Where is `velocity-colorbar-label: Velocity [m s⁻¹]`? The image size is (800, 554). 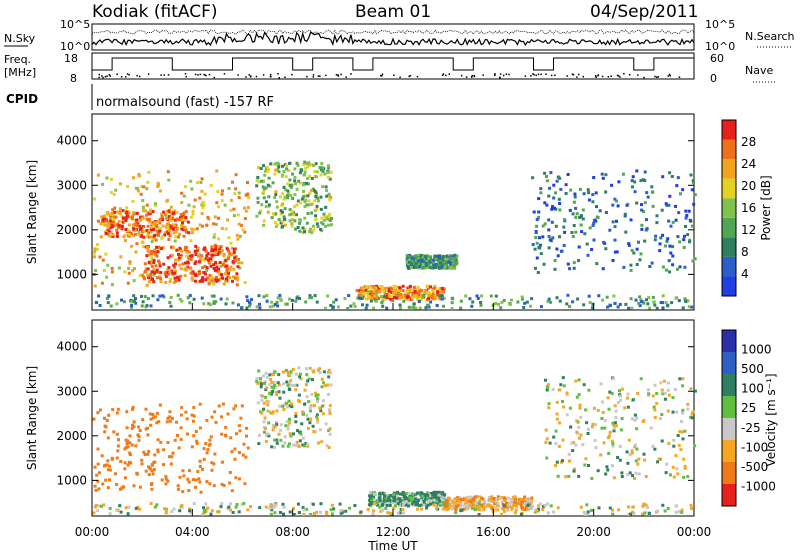
velocity-colorbar-label: Velocity [m s⁻¹] is located at coordinates (771, 419).